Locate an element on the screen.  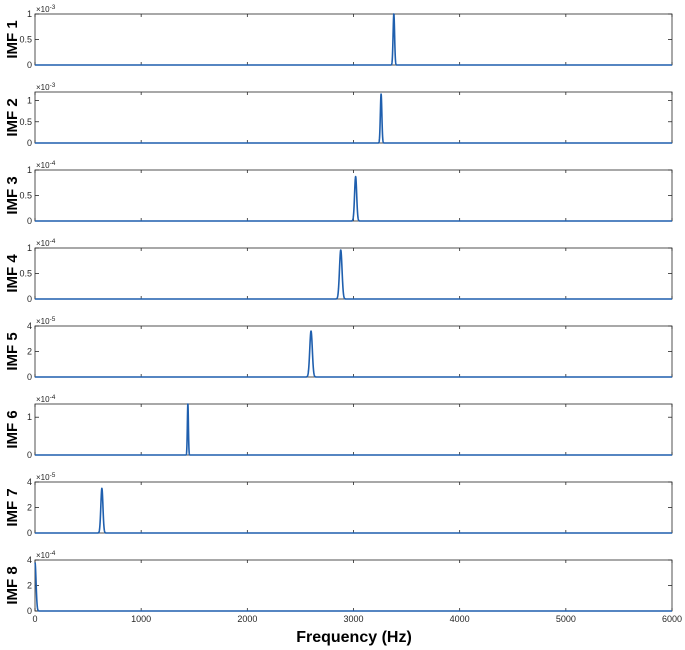
imf-panel-7: 0 2 4 ×10⁻⁵ IMF 7 is located at coordinates (338, 505).